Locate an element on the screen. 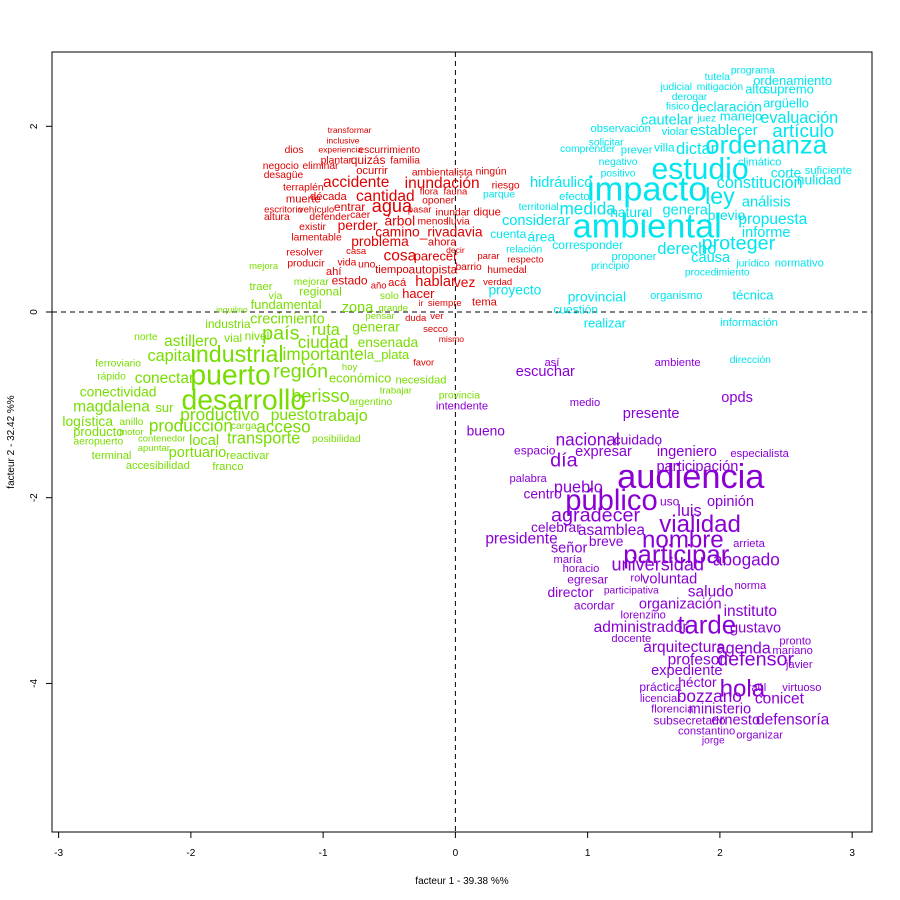  word-point: presente is located at coordinates (651, 414).